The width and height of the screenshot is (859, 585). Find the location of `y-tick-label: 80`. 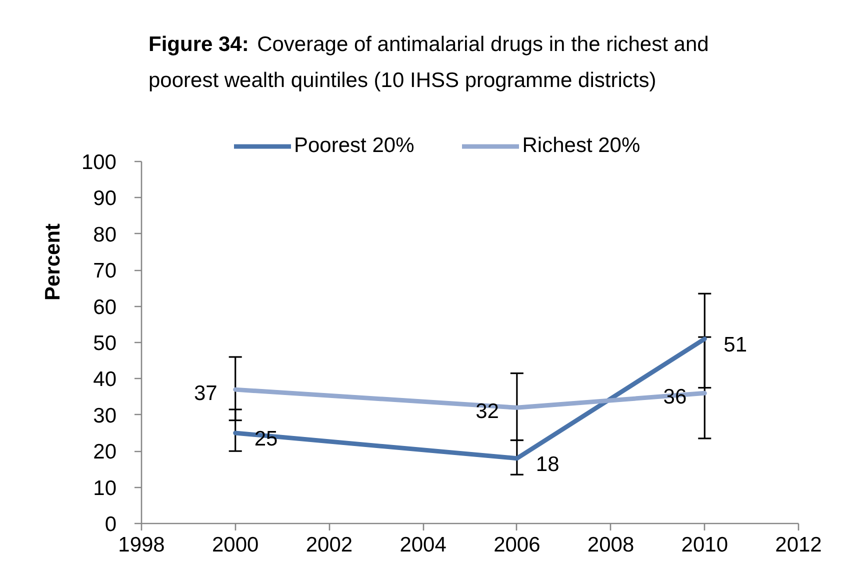

y-tick-label: 80 is located at coordinates (104, 234).